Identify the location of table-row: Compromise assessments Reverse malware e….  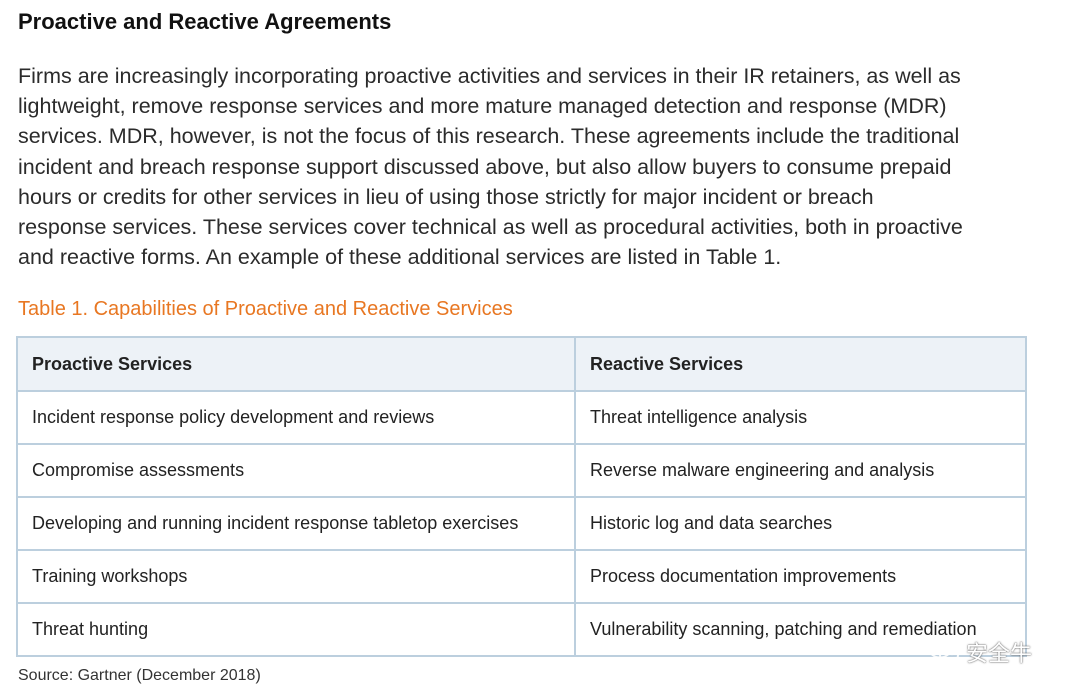
(521, 470).